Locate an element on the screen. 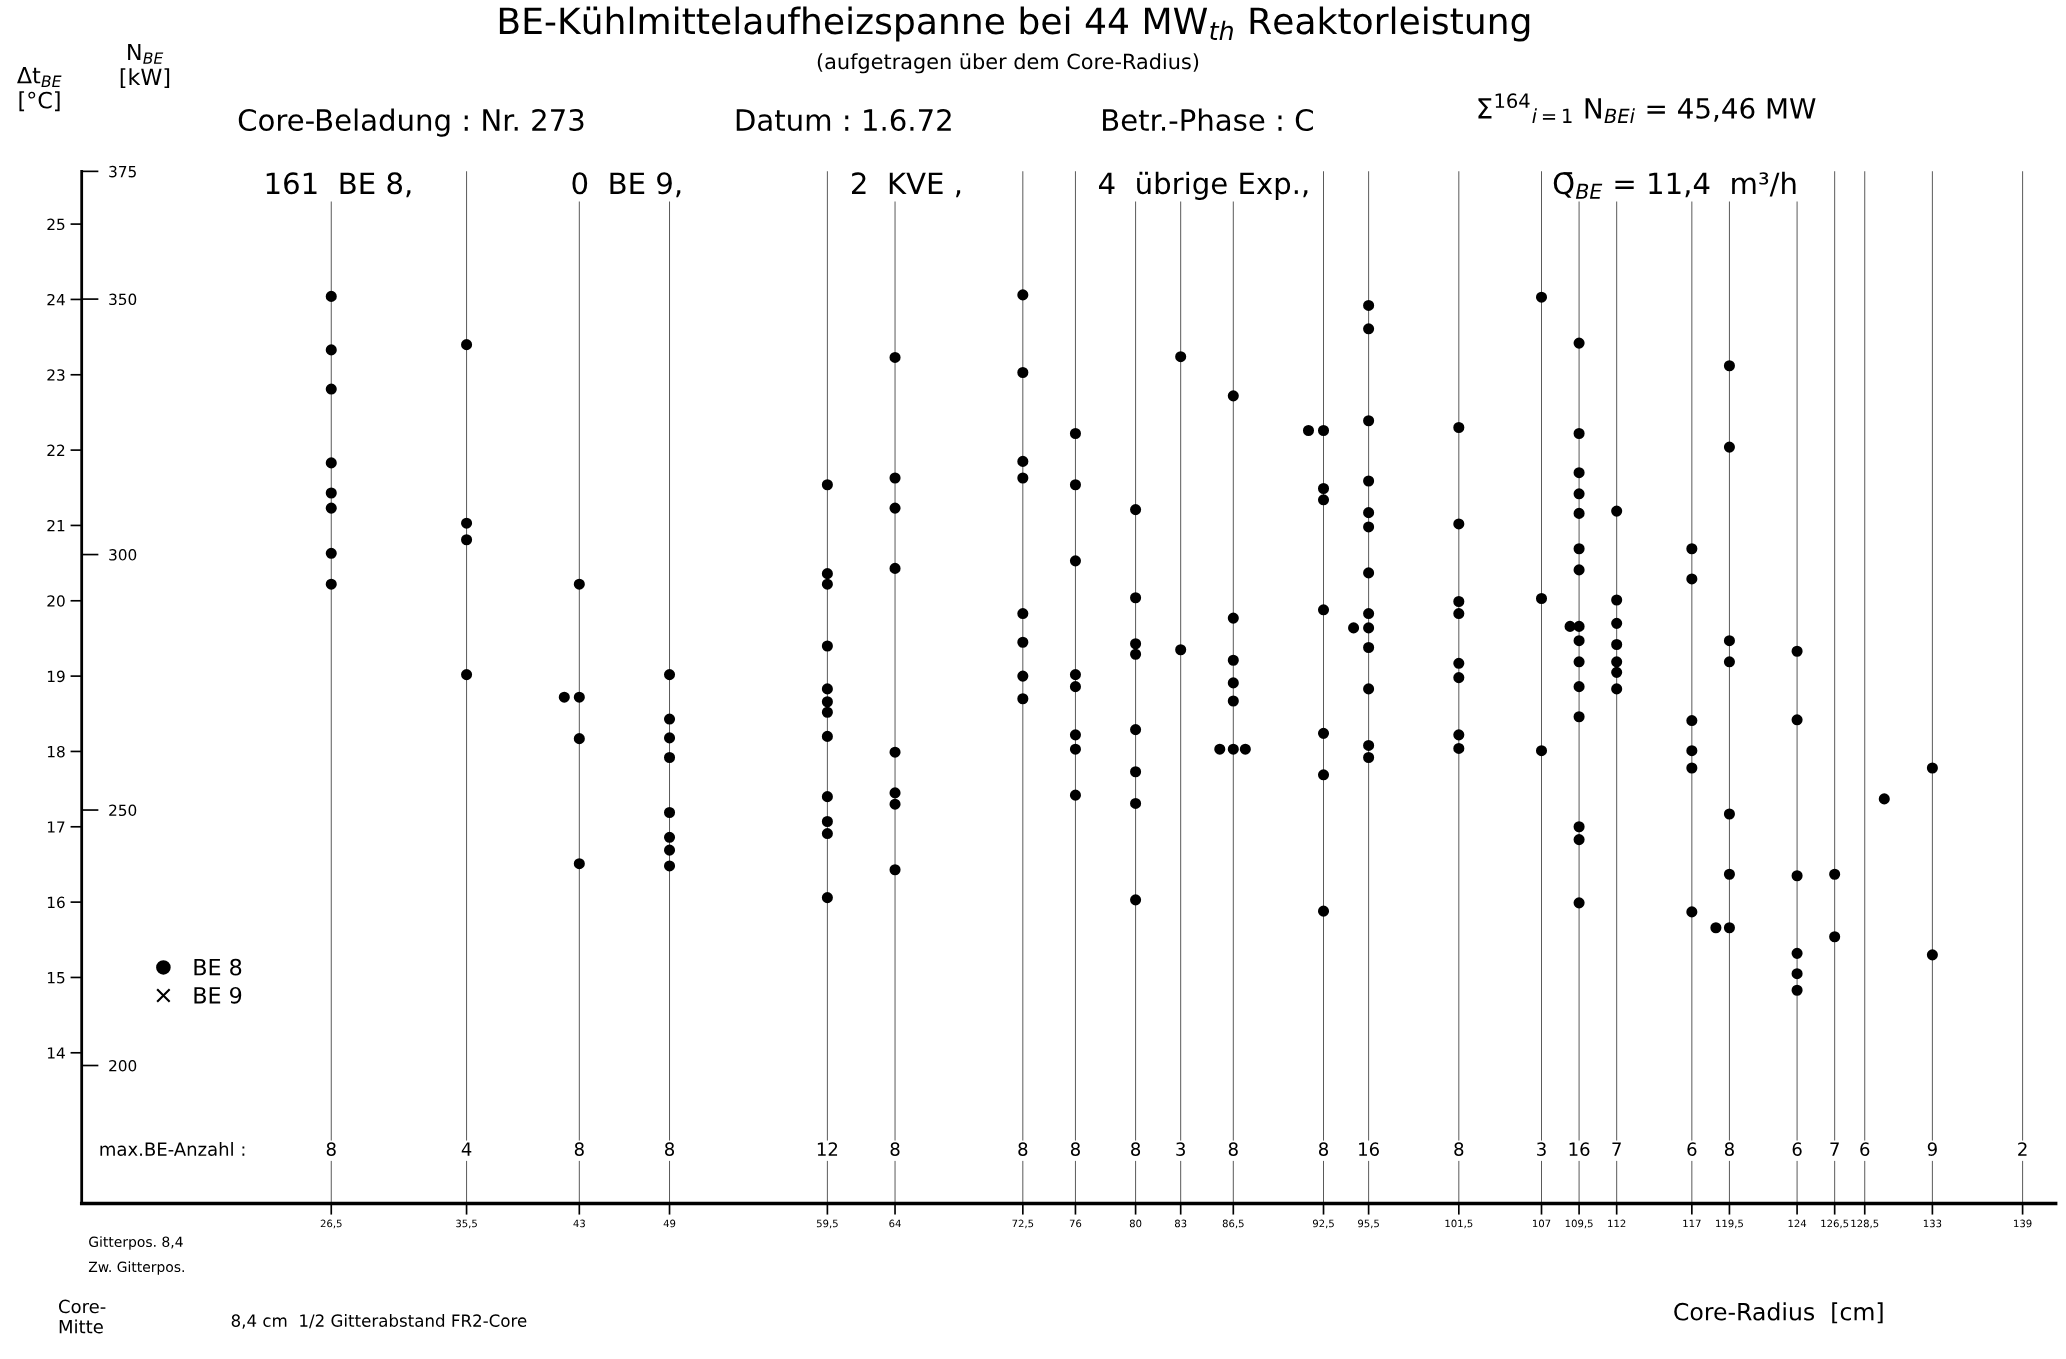 The width and height of the screenshot is (2066, 1359). x-tick-label: 139 is located at coordinates (2023, 1223).